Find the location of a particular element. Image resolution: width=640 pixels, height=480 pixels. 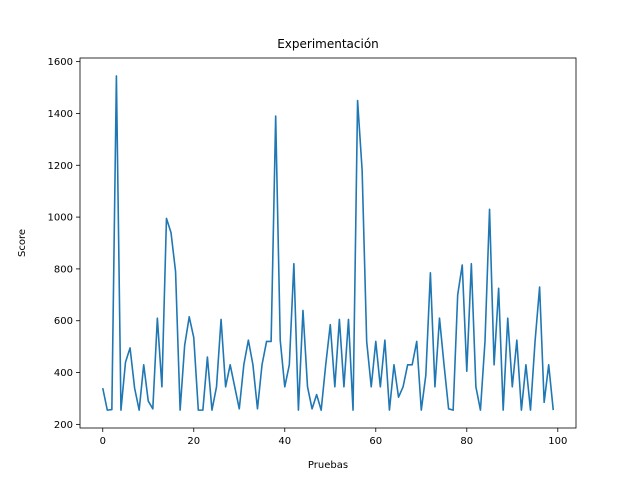

y-tick-label: 600 is located at coordinates (63, 321).